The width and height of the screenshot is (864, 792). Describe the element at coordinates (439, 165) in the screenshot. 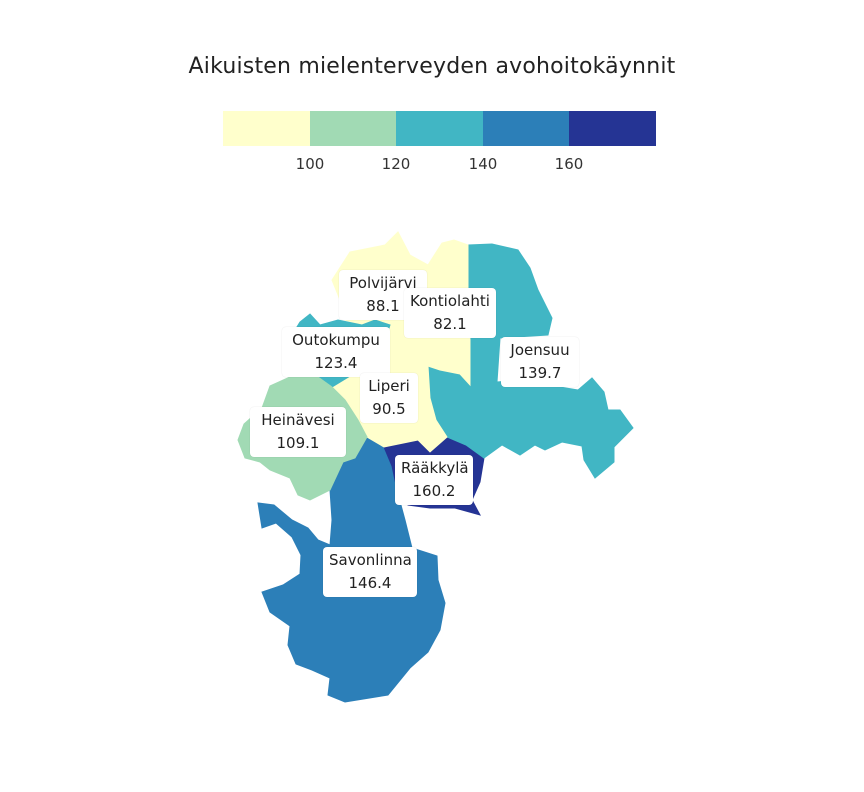

I see `legend-ticks: 100 120 140 160` at that location.